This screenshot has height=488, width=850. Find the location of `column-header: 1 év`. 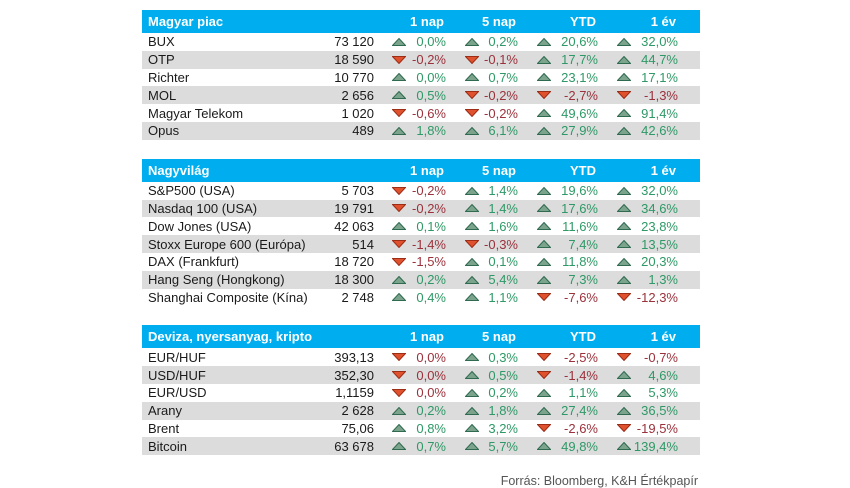

column-header: 1 év is located at coordinates (663, 170).